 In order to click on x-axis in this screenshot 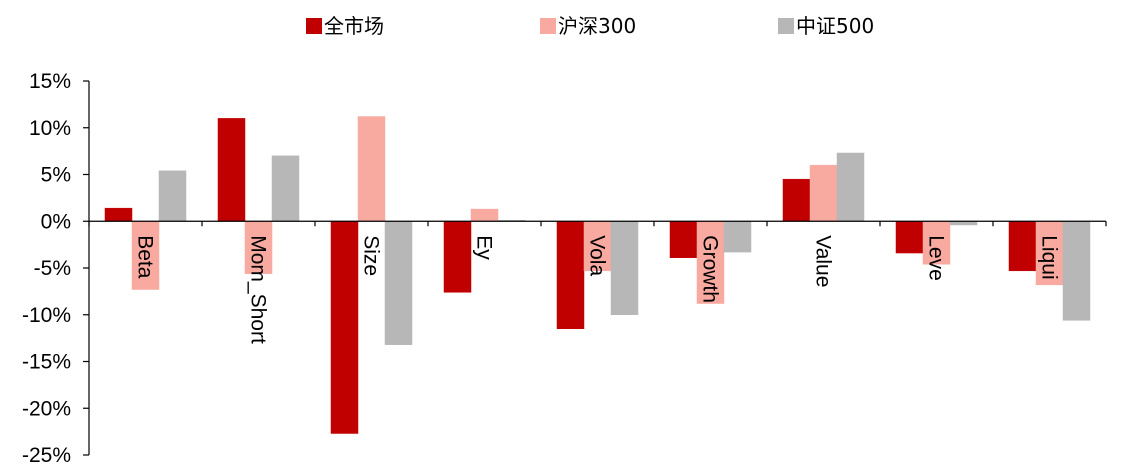, I will do `click(597, 223)`.